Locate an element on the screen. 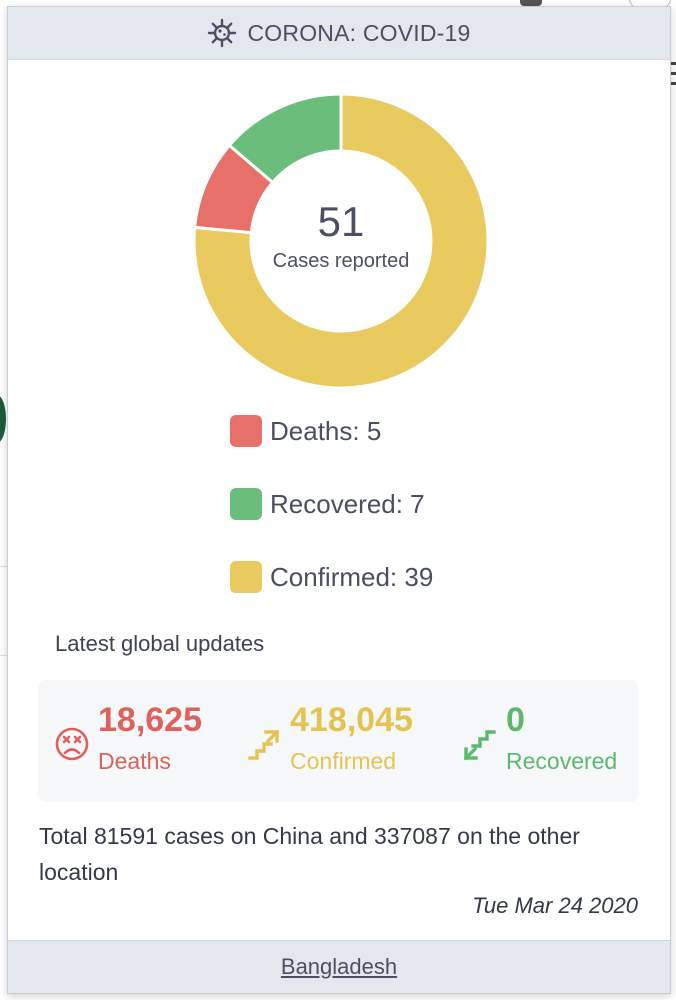  cases-donut-chart: 51 Cases reported is located at coordinates (341, 241).